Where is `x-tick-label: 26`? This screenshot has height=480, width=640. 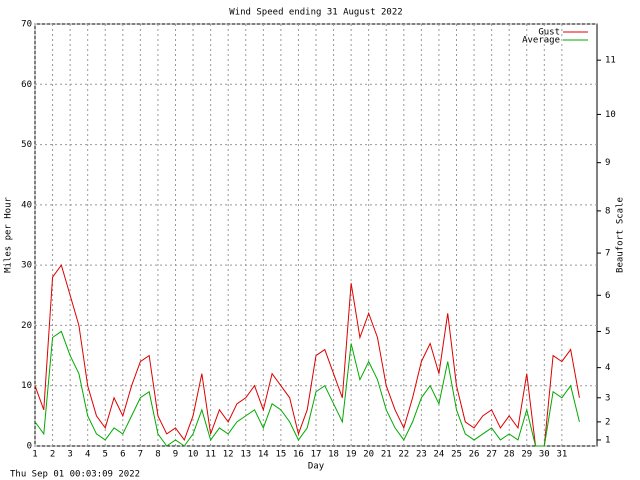
x-tick-label: 26 is located at coordinates (474, 455).